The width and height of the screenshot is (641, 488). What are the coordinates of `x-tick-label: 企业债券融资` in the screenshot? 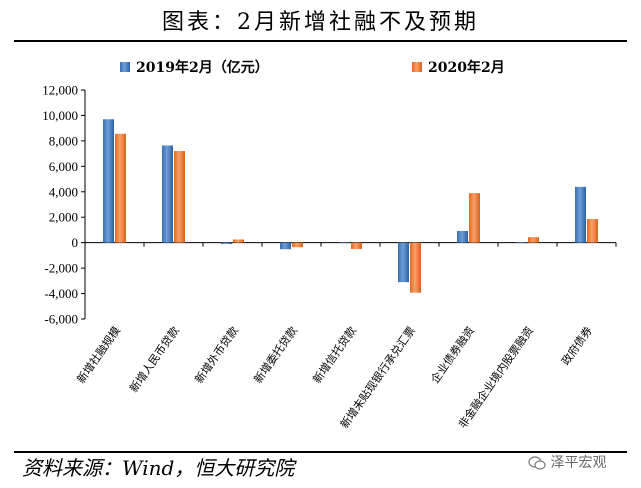 It's located at (452, 355).